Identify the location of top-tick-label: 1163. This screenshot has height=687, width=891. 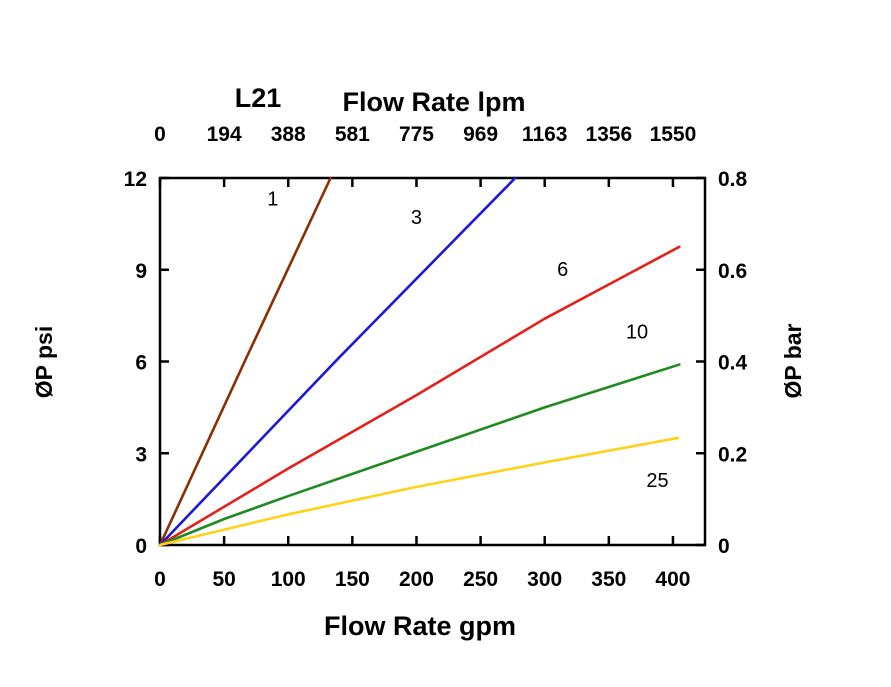
(545, 134).